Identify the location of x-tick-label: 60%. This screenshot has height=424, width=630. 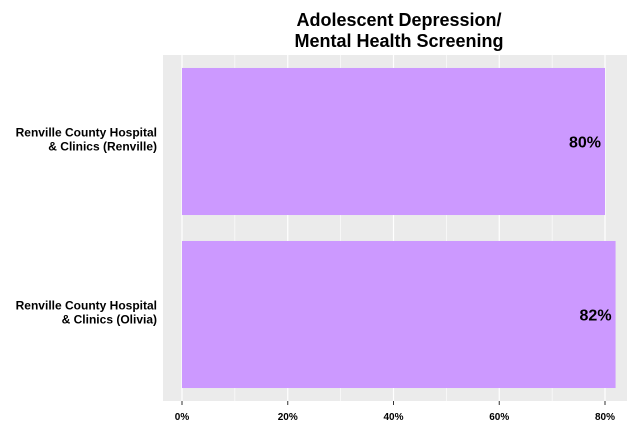
(499, 417).